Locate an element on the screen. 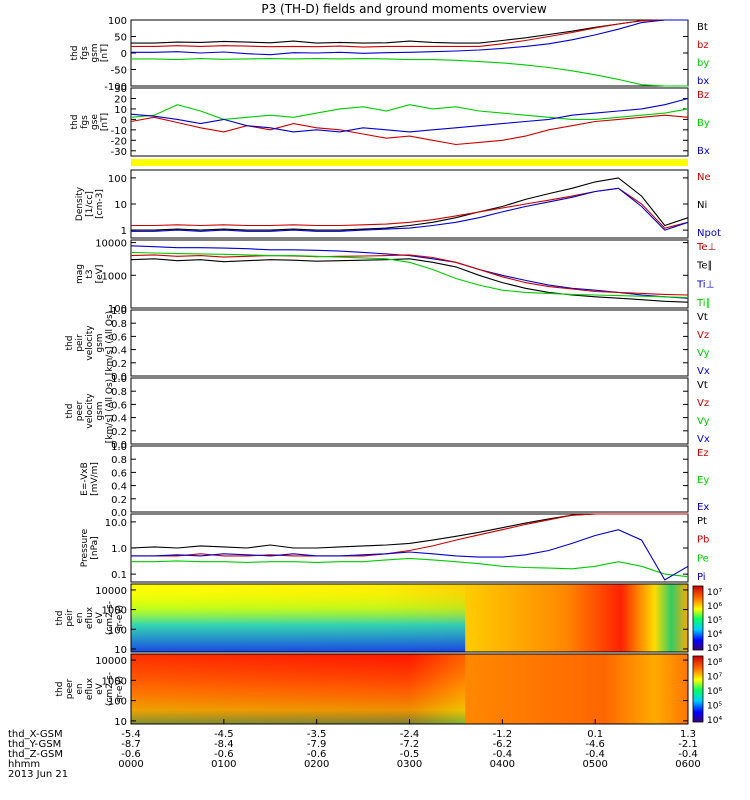 Image resolution: width=750 pixels, height=800 pixels. legend-entry: Vy is located at coordinates (703, 421).